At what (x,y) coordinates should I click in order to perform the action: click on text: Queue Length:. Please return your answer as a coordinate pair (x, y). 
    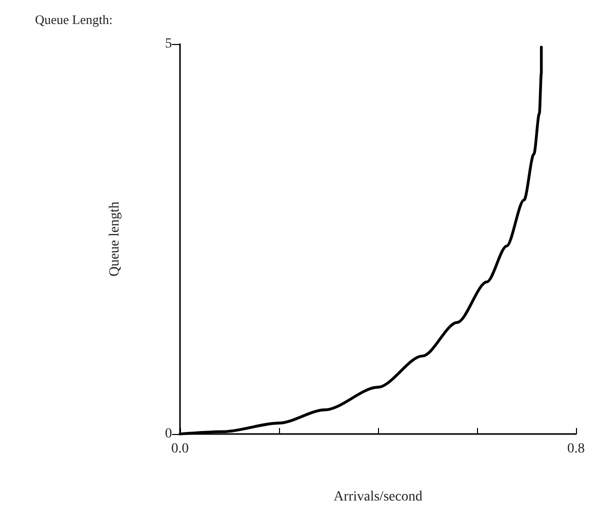
    Looking at the image, I should click on (74, 19).